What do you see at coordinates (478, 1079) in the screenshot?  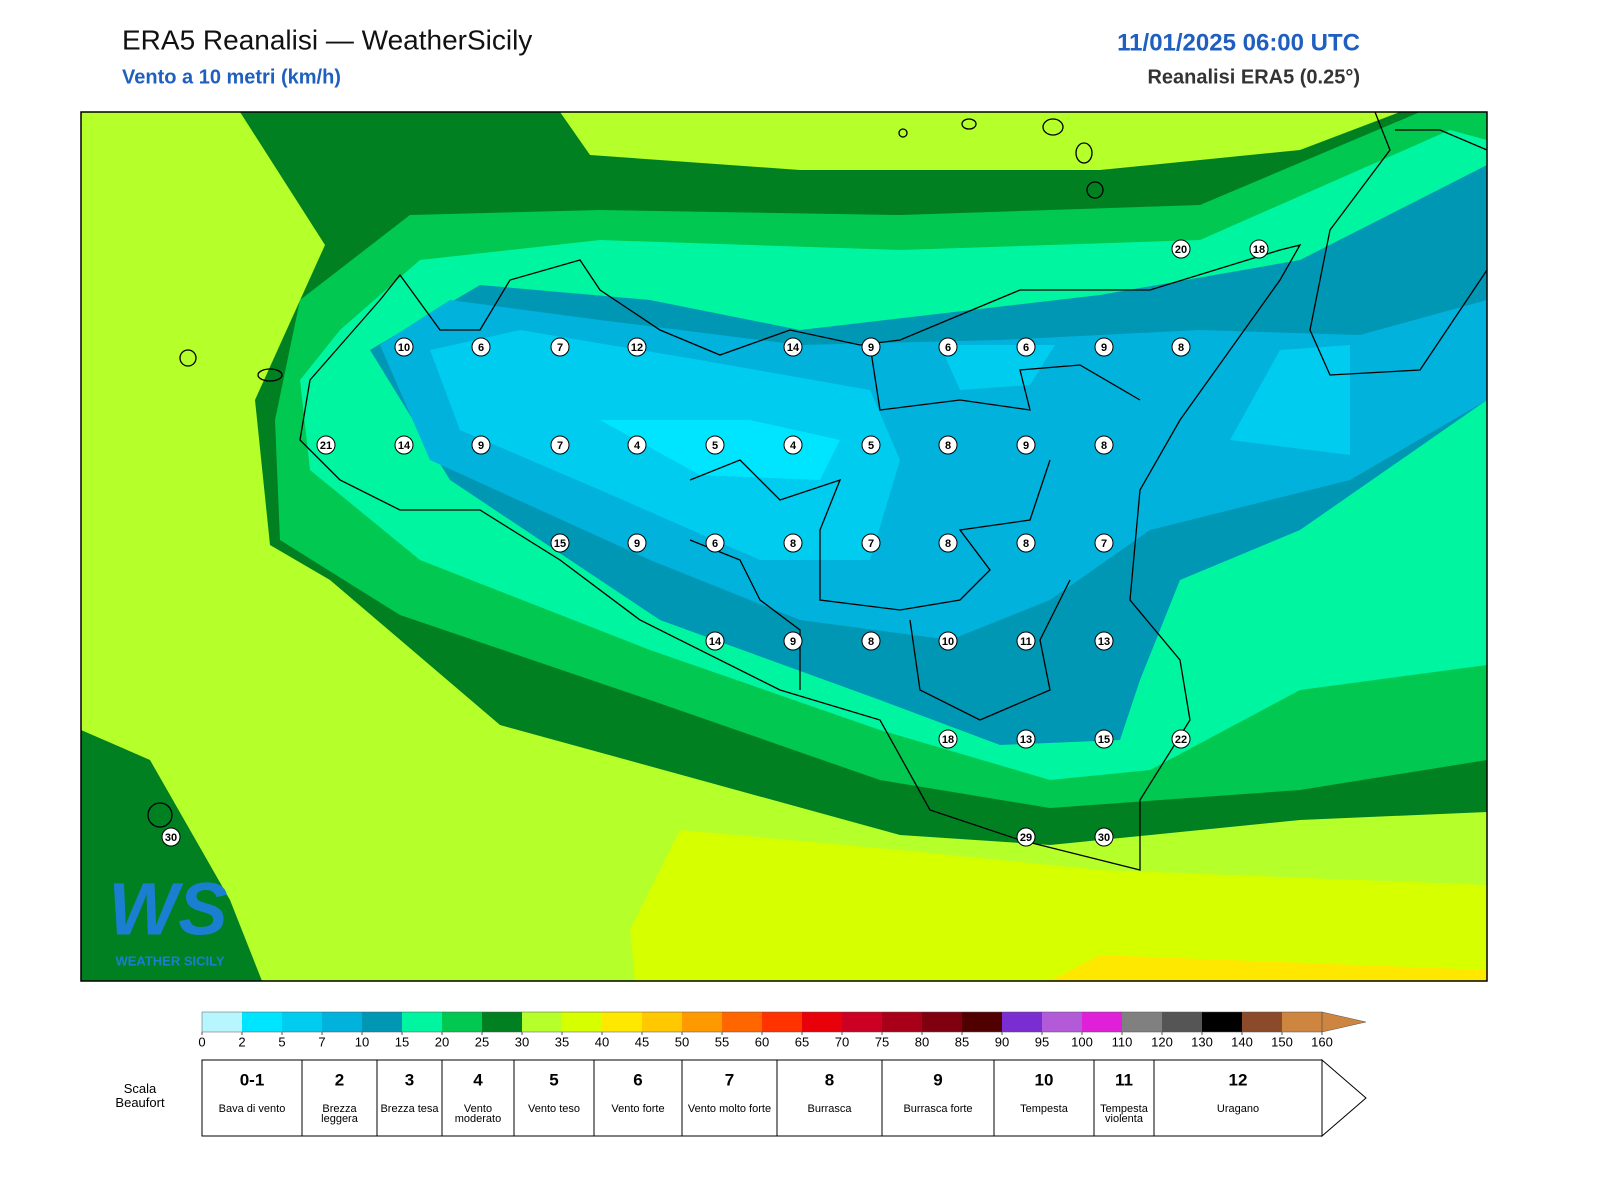 I see `beaufort-force: 4` at bounding box center [478, 1079].